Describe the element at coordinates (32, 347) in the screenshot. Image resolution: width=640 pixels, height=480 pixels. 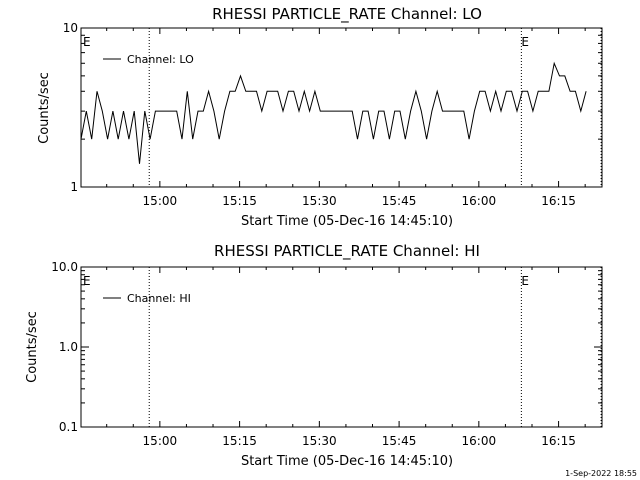
I see `y-axis-label-hi: Counts/sec` at that location.